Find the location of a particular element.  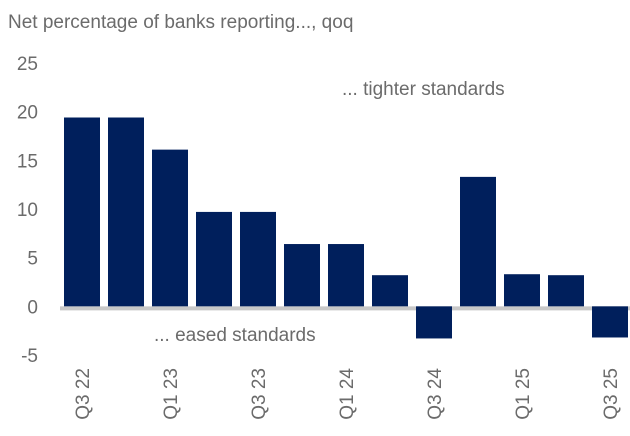

x-tick-label: Q1 25 is located at coordinates (523, 394).